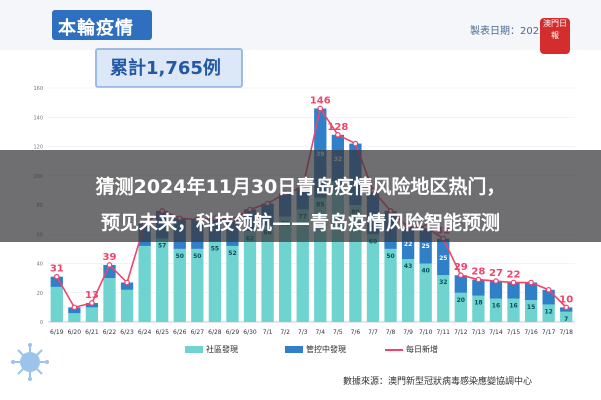  Describe the element at coordinates (300, 187) in the screenshot. I see `headline-line-1: 猜测2024年11月30日青岛疫情风险地区热门，` at that location.